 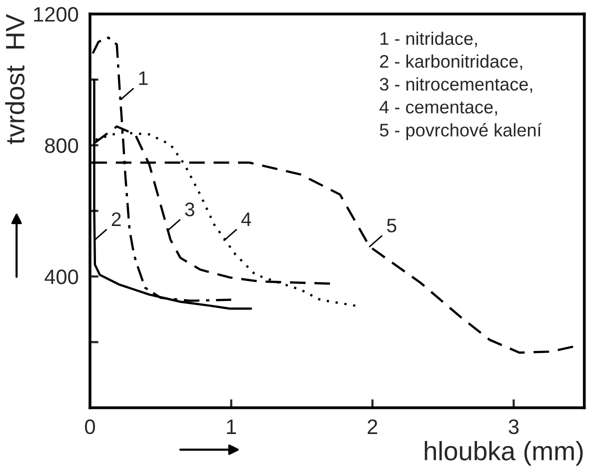 I want to click on annotation: 3, so click(x=189, y=209).